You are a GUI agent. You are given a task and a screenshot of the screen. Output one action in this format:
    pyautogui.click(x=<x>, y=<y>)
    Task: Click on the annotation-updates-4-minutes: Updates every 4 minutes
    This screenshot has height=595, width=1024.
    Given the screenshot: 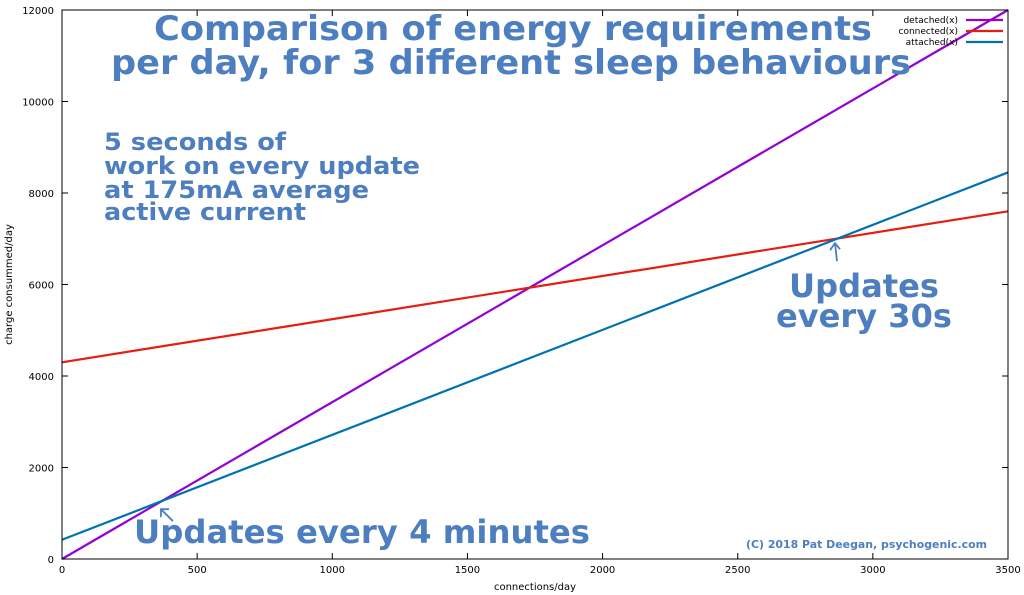 What is the action you would take?
    pyautogui.click(x=362, y=532)
    